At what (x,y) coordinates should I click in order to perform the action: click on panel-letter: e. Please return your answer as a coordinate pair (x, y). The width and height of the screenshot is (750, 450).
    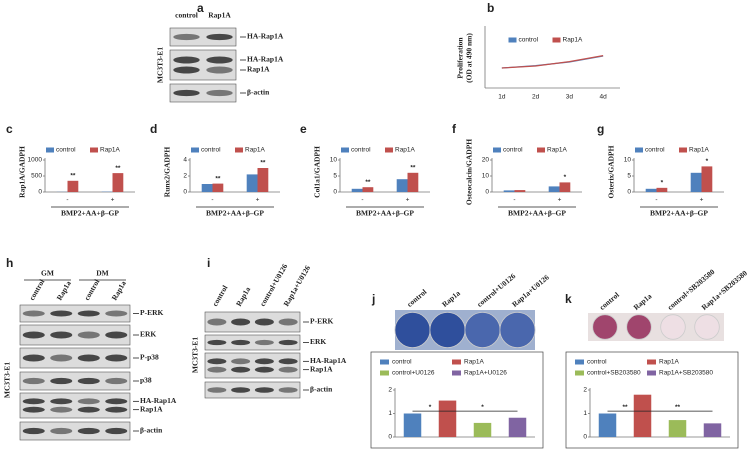
    Looking at the image, I should click on (303, 129).